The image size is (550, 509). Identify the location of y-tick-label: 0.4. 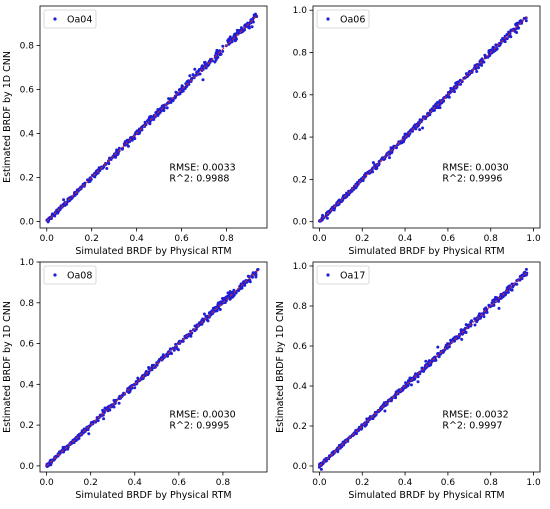
(27, 385).